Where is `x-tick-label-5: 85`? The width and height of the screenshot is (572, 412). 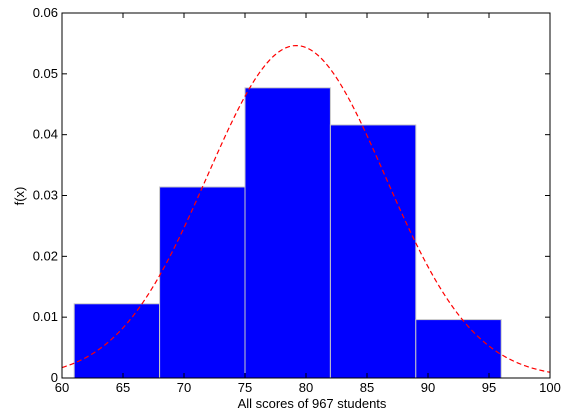 x-tick-label-5: 85 is located at coordinates (367, 387).